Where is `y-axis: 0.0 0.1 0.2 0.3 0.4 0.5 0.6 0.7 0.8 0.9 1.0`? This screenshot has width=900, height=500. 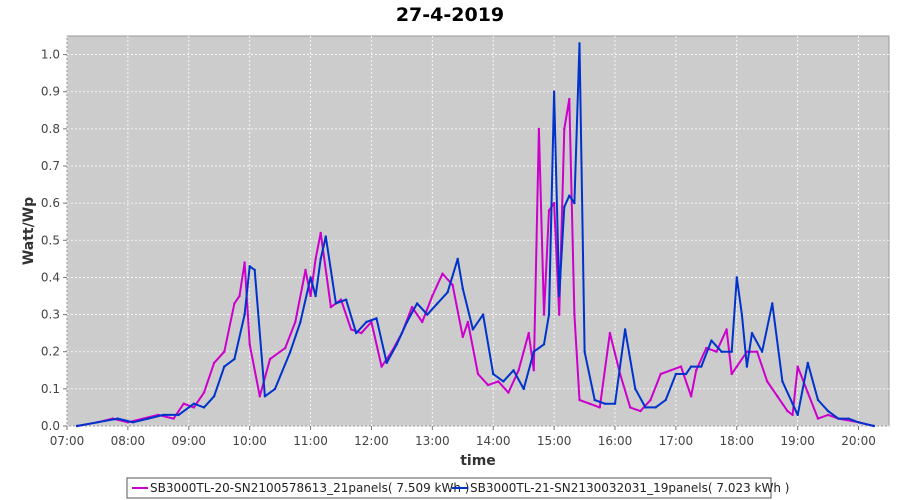
y-axis: 0.0 0.1 0.2 0.3 0.4 0.5 0.6 0.7 0.8 0.9 1.0 is located at coordinates (54, 240).